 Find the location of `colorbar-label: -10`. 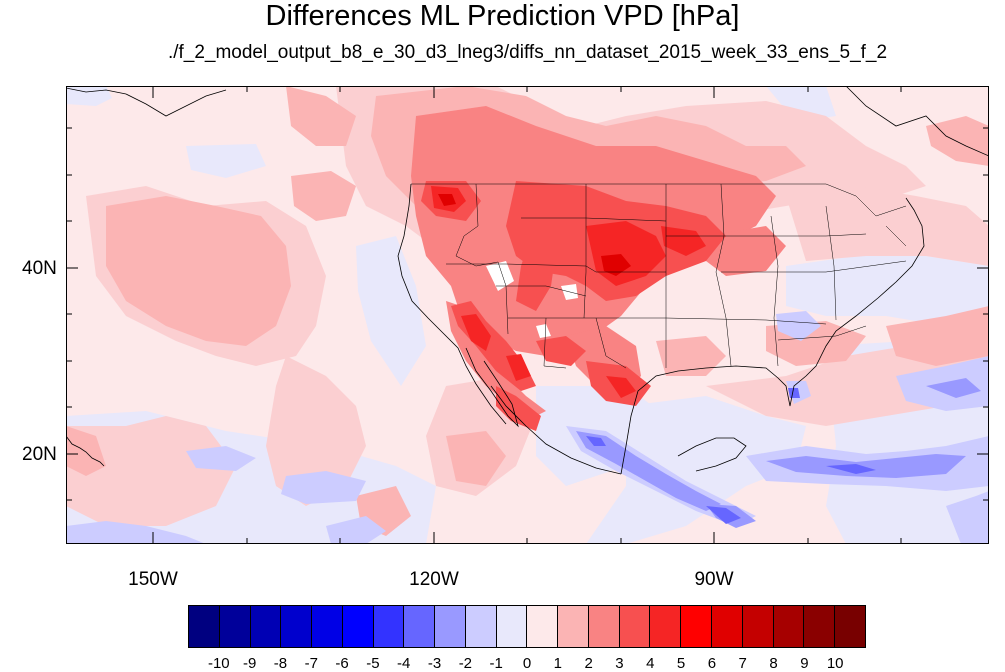

colorbar-label: -10 is located at coordinates (218, 663).